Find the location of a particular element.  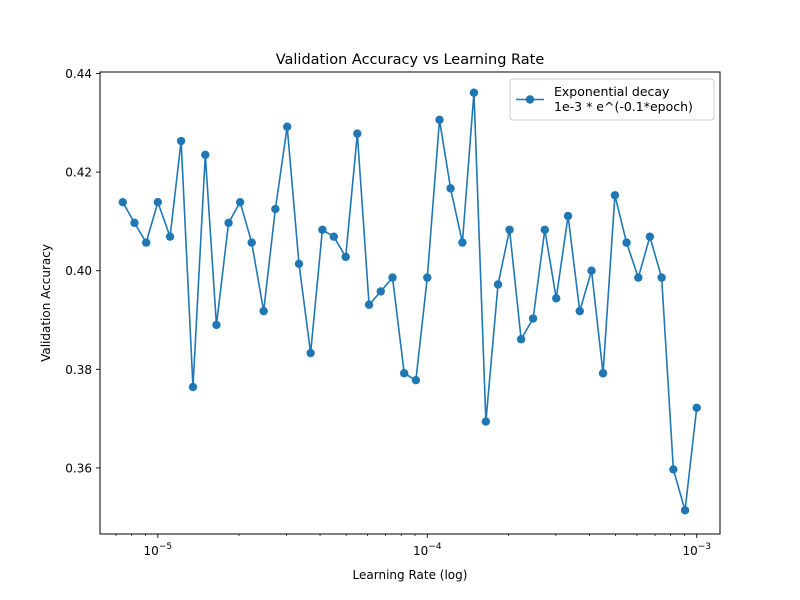

legend-label: 1e-3 * e^(-0.1*epoch) is located at coordinates (623, 106).